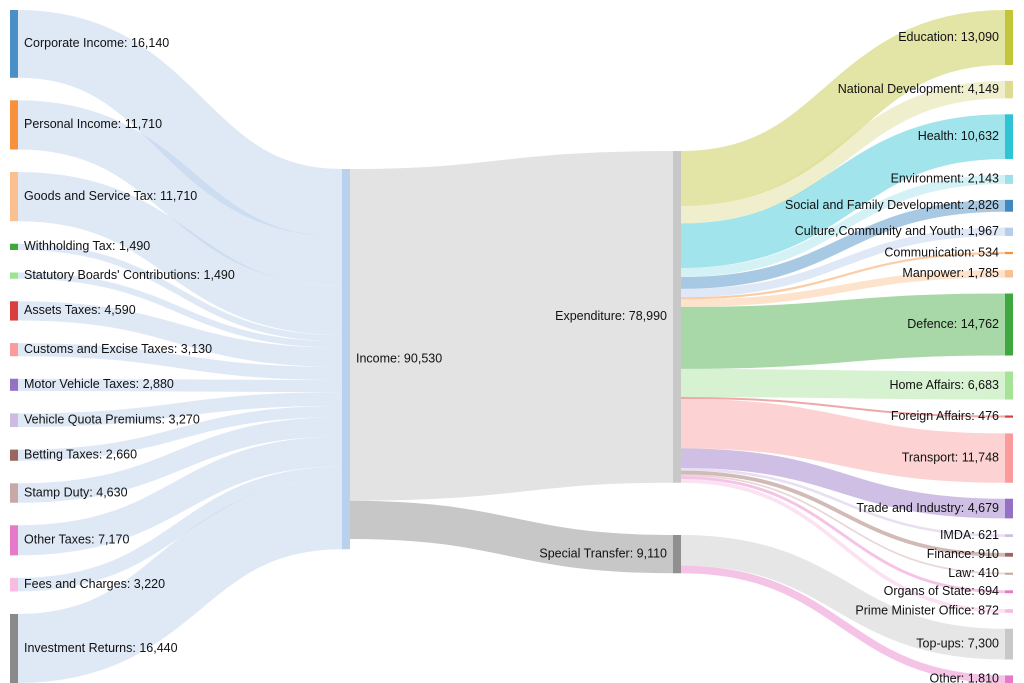 This screenshot has width=1024, height=683. What do you see at coordinates (14, 275) in the screenshot?
I see `node-statutory` at bounding box center [14, 275].